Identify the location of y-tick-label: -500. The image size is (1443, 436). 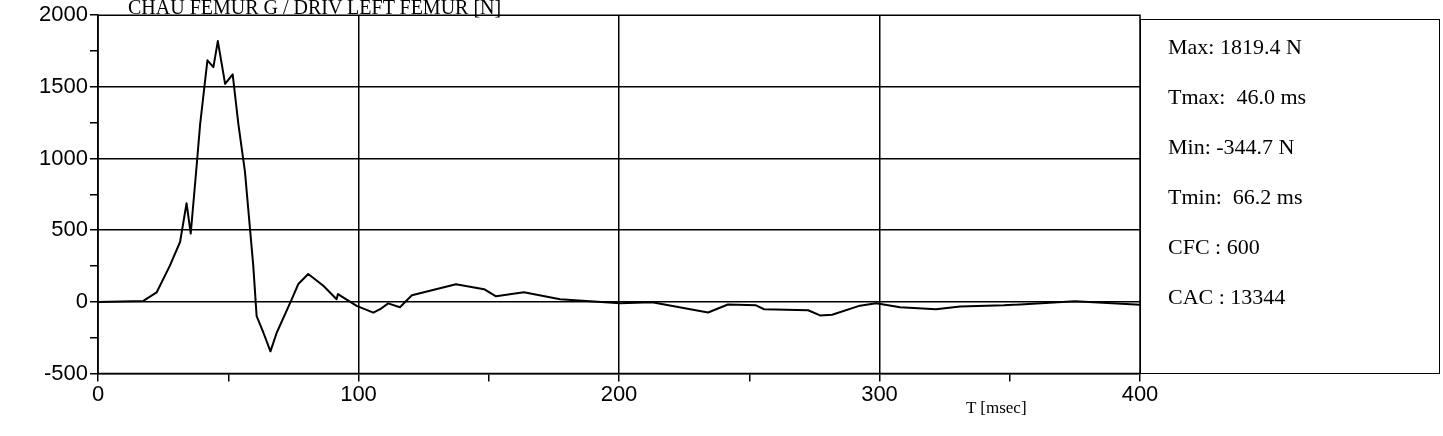
(65, 372).